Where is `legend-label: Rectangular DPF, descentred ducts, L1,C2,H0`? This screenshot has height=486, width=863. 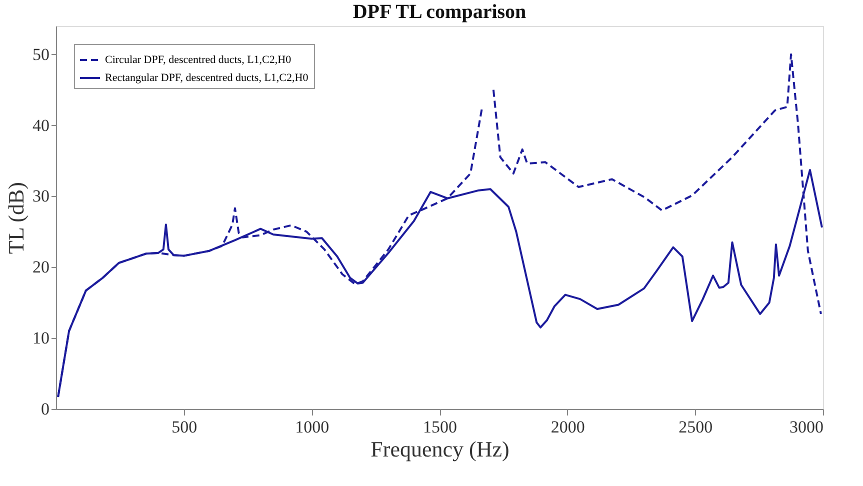
legend-label: Rectangular DPF, descentred ducts, L1,C2,H0 is located at coordinates (207, 78).